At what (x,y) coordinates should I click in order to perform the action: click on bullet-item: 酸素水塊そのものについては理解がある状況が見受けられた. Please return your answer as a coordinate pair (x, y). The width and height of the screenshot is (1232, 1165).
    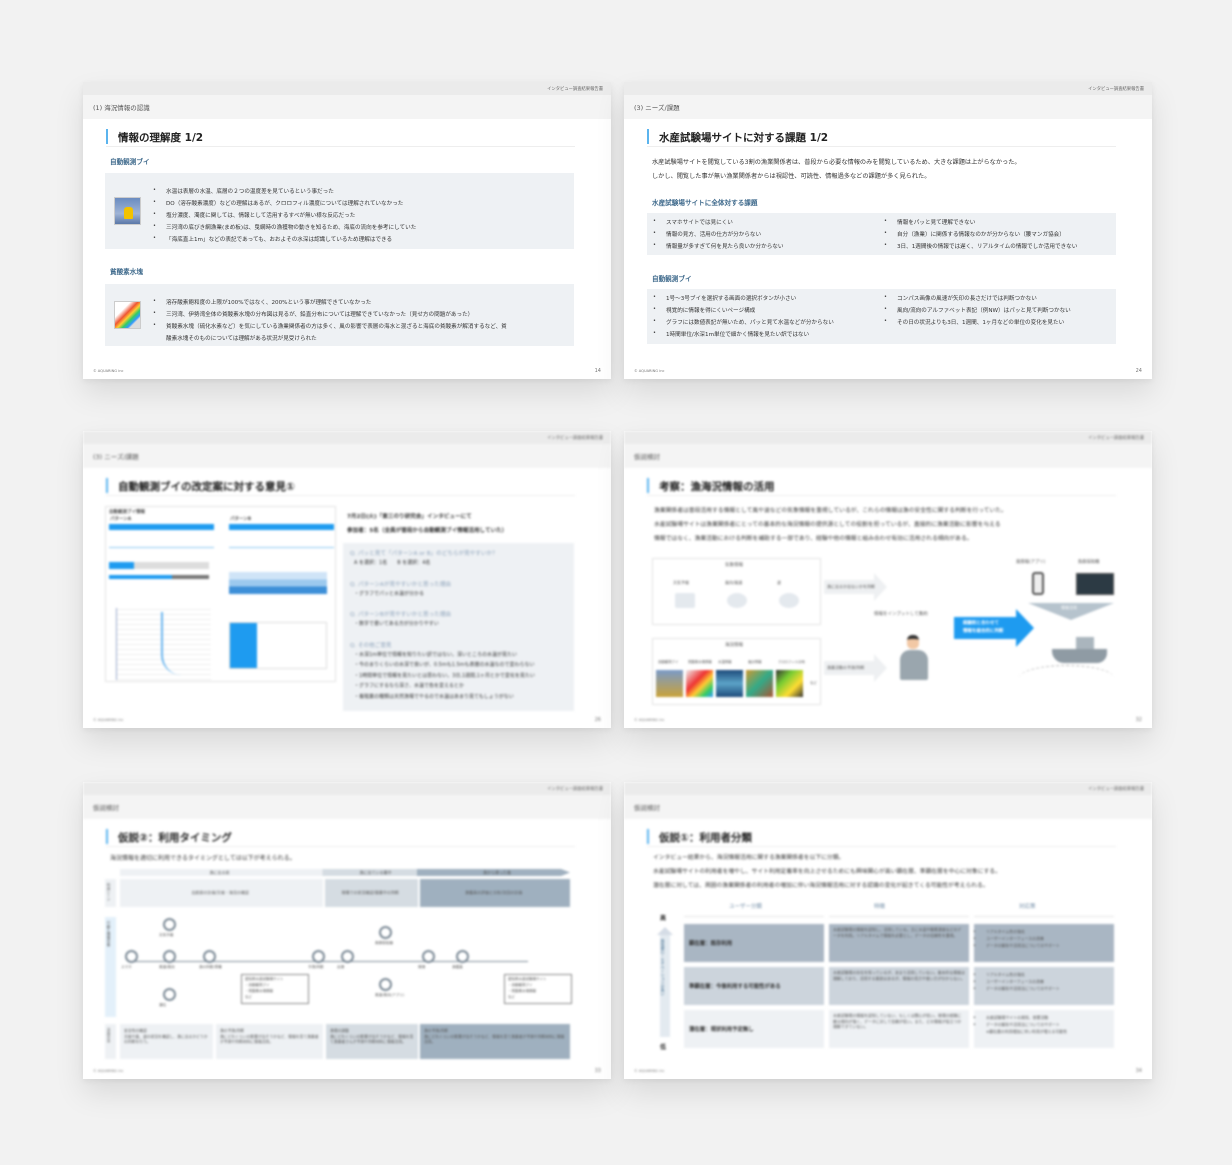
    Looking at the image, I should click on (241, 339).